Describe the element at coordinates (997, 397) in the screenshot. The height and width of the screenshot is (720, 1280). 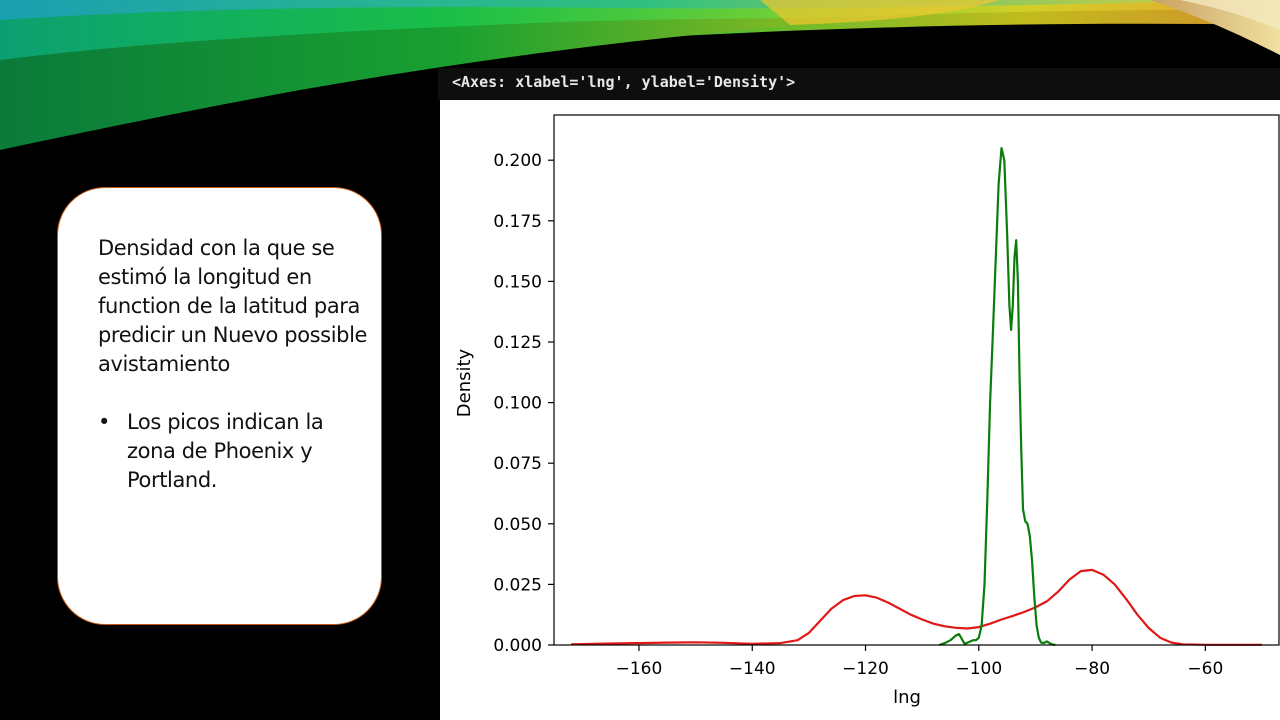
I see `green-density-line` at that location.